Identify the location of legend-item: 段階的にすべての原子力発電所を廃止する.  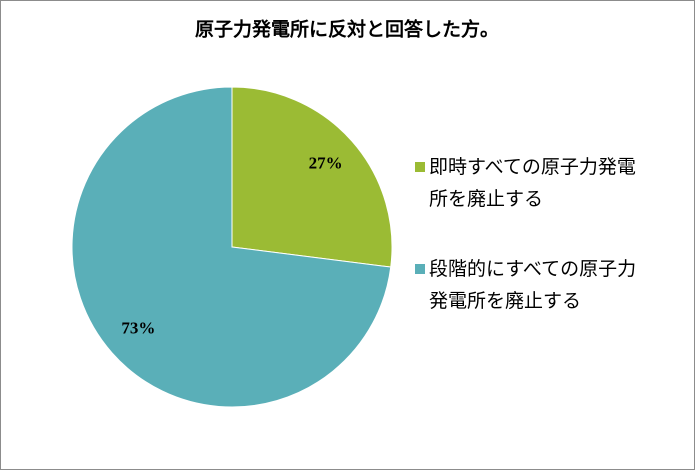
(533, 285).